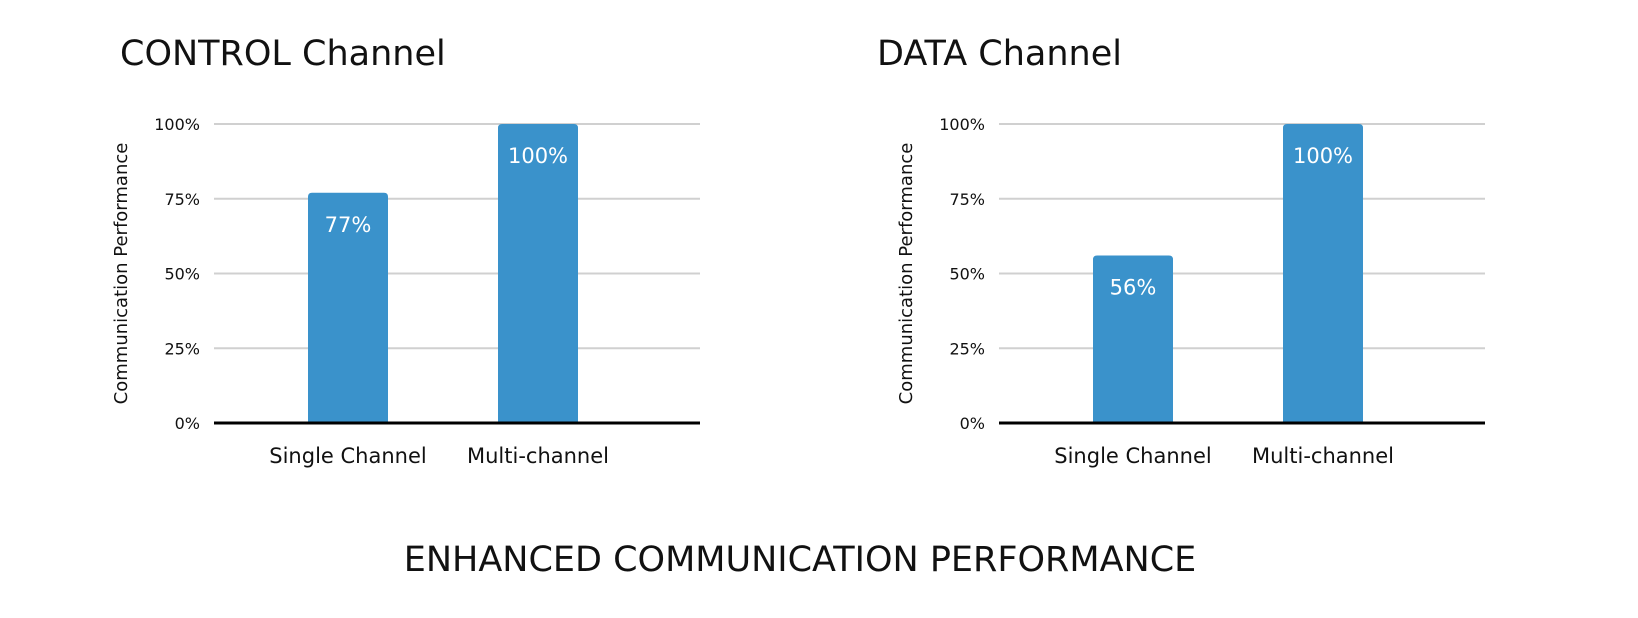 This screenshot has height=618, width=1638. What do you see at coordinates (1133, 288) in the screenshot?
I see `bar-data-label: 56%` at bounding box center [1133, 288].